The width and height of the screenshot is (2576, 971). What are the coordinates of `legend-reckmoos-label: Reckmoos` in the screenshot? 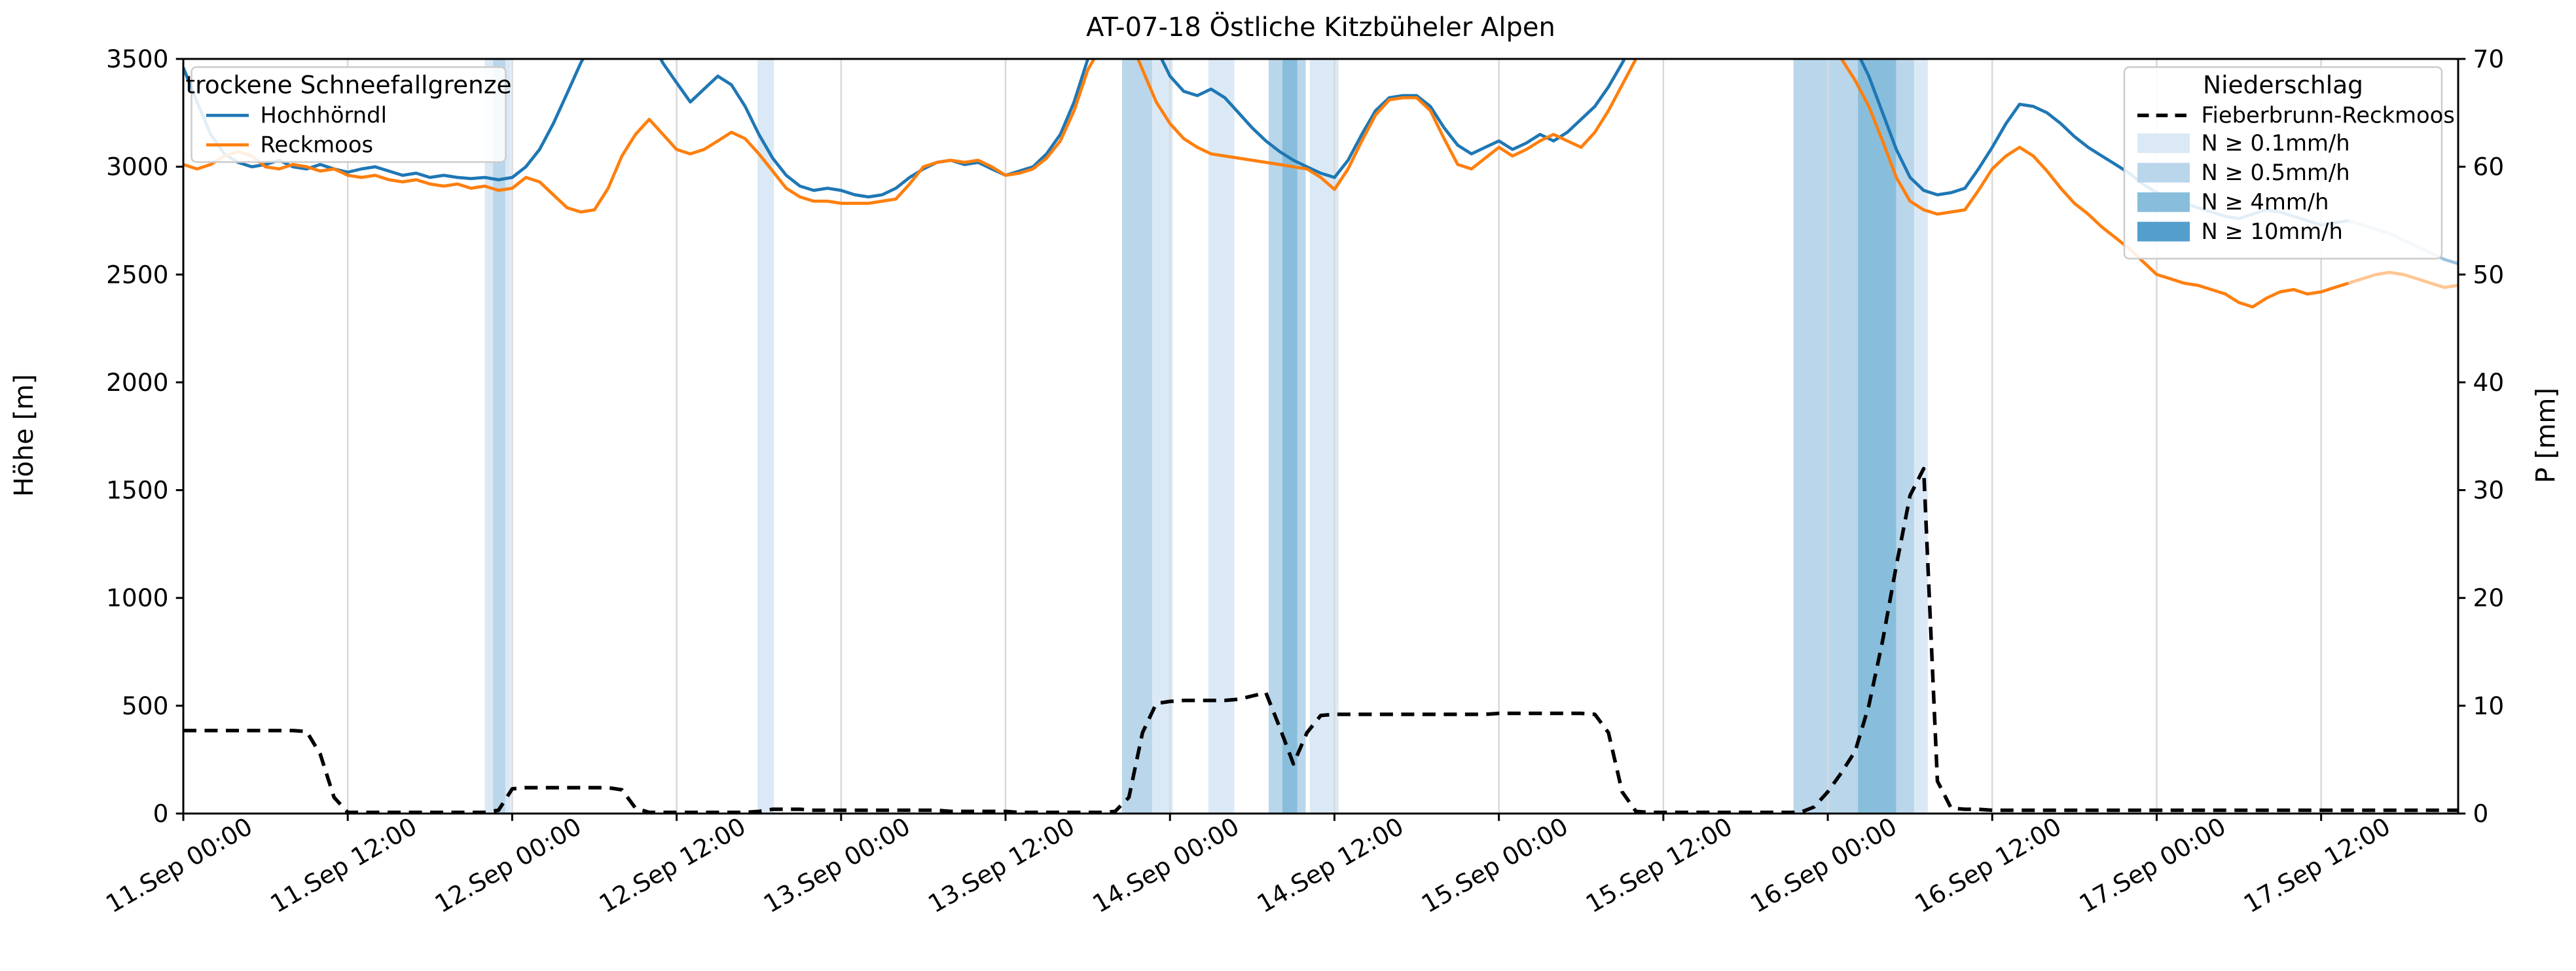 It's located at (317, 144).